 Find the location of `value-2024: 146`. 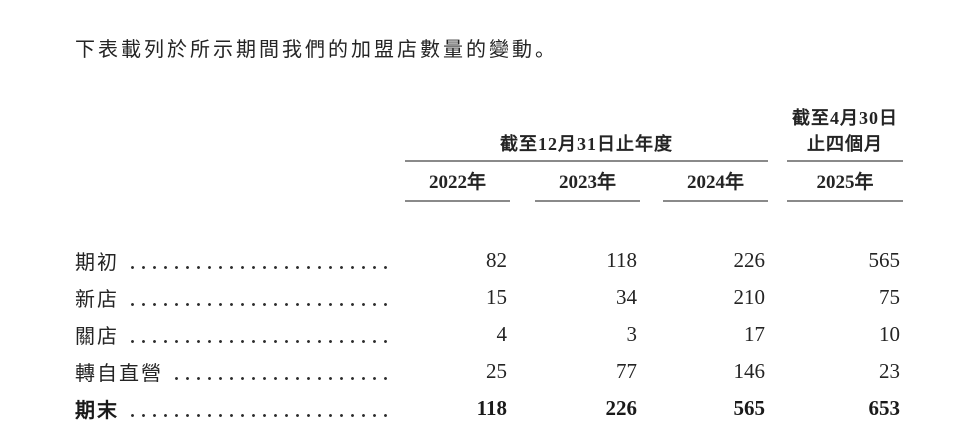

value-2024: 146 is located at coordinates (749, 371).